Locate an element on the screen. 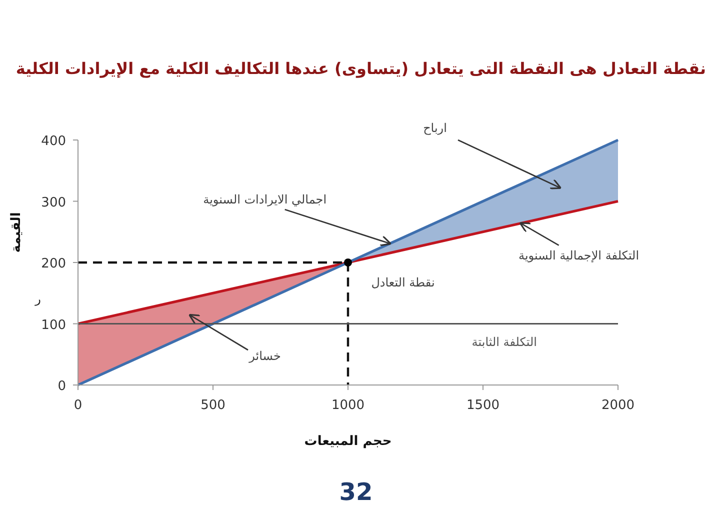 The width and height of the screenshot is (712, 516). x-tick-label: 2000 is located at coordinates (618, 405).